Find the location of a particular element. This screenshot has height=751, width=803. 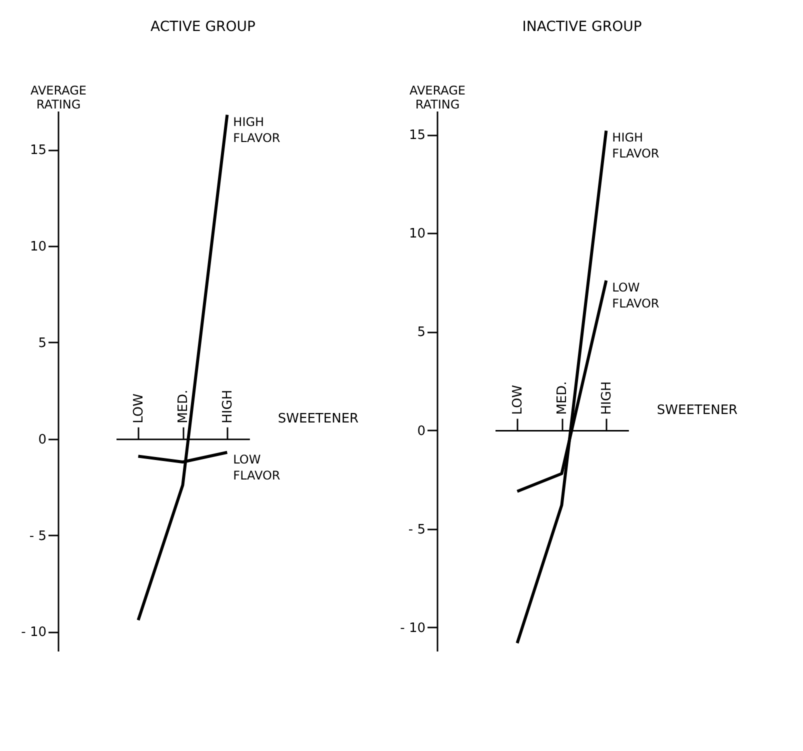

chart-title: INACTIVE GROUP is located at coordinates (582, 27).